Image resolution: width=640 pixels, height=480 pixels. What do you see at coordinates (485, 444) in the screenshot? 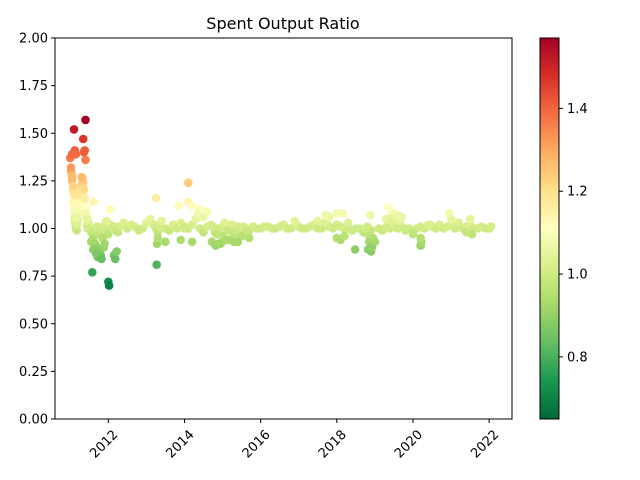
I see `x-tick-label: 2022` at bounding box center [485, 444].